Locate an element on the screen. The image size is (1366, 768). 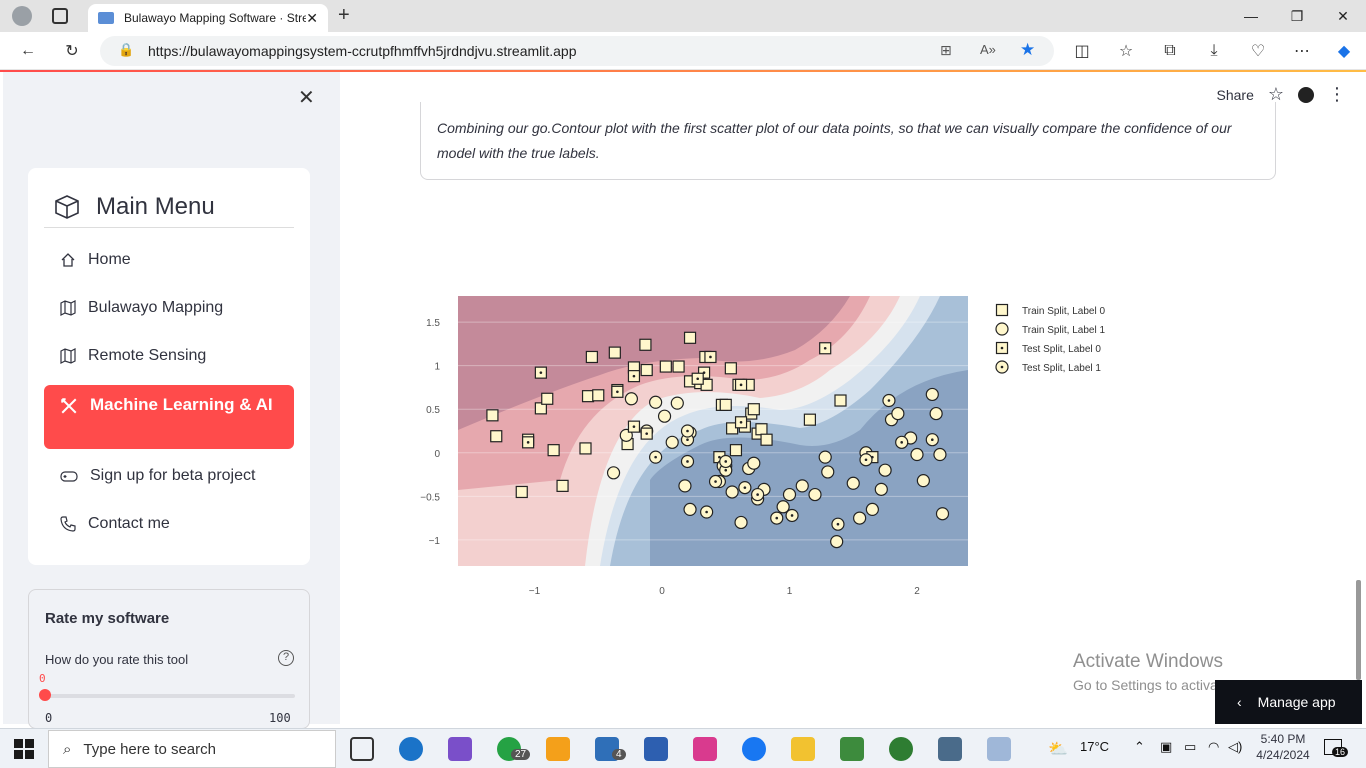
task-view-icon is located at coordinates (362, 749).